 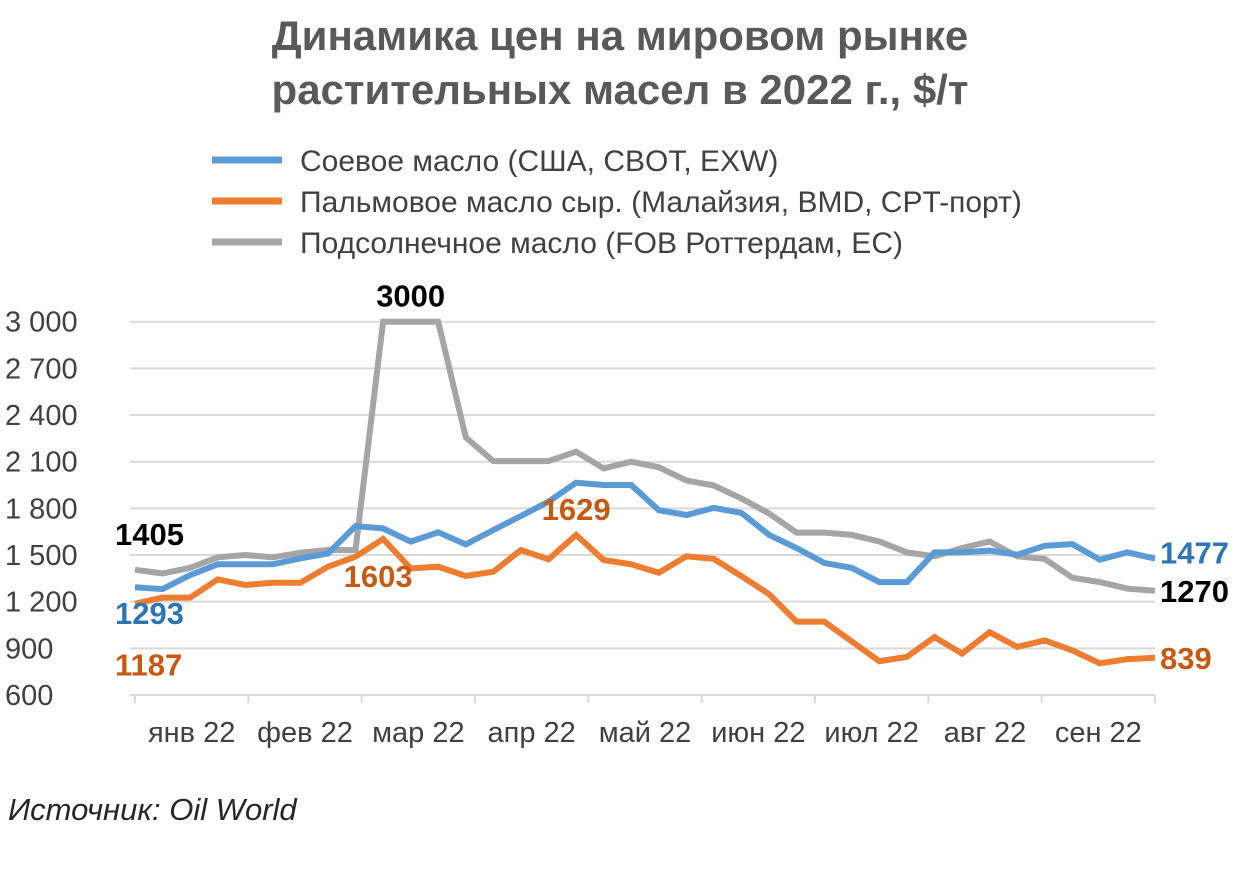 I want to click on y-tick-label: 3 000, so click(x=41, y=323).